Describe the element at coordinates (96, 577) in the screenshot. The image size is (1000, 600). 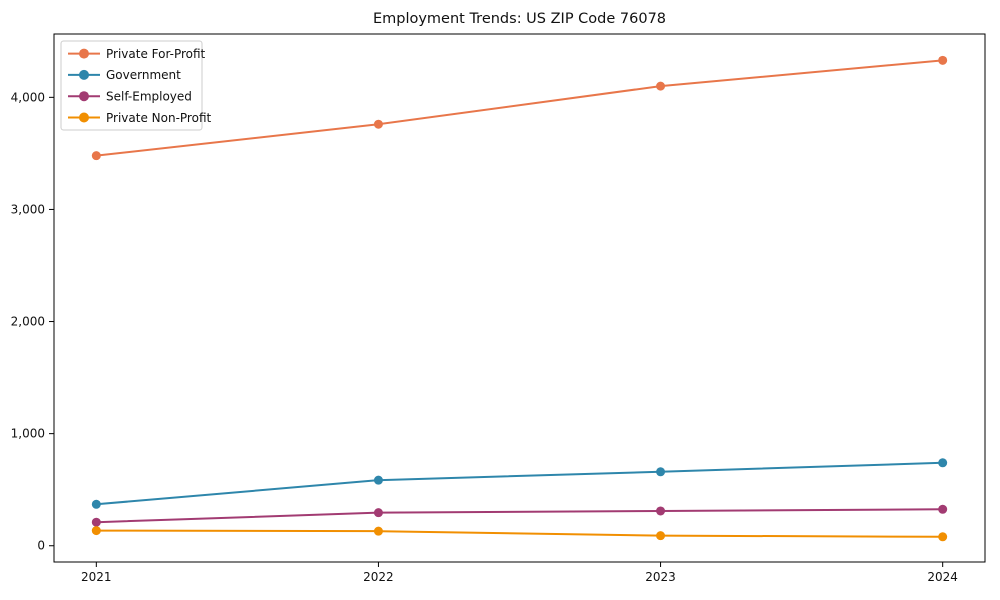
I see `x-tick-label: 2021` at that location.